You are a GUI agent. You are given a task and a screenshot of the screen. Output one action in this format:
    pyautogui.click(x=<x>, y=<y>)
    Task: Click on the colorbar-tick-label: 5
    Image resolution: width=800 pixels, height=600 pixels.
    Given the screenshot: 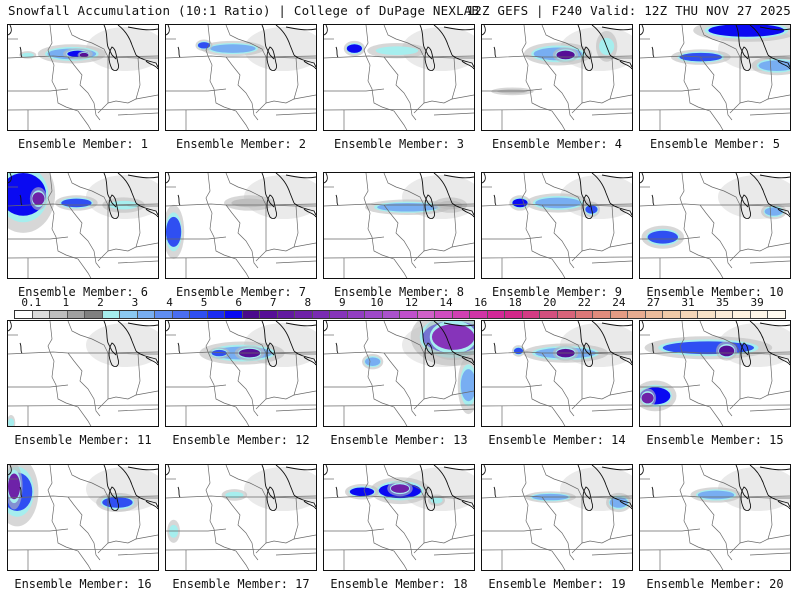 What is the action you would take?
    pyautogui.click(x=204, y=302)
    